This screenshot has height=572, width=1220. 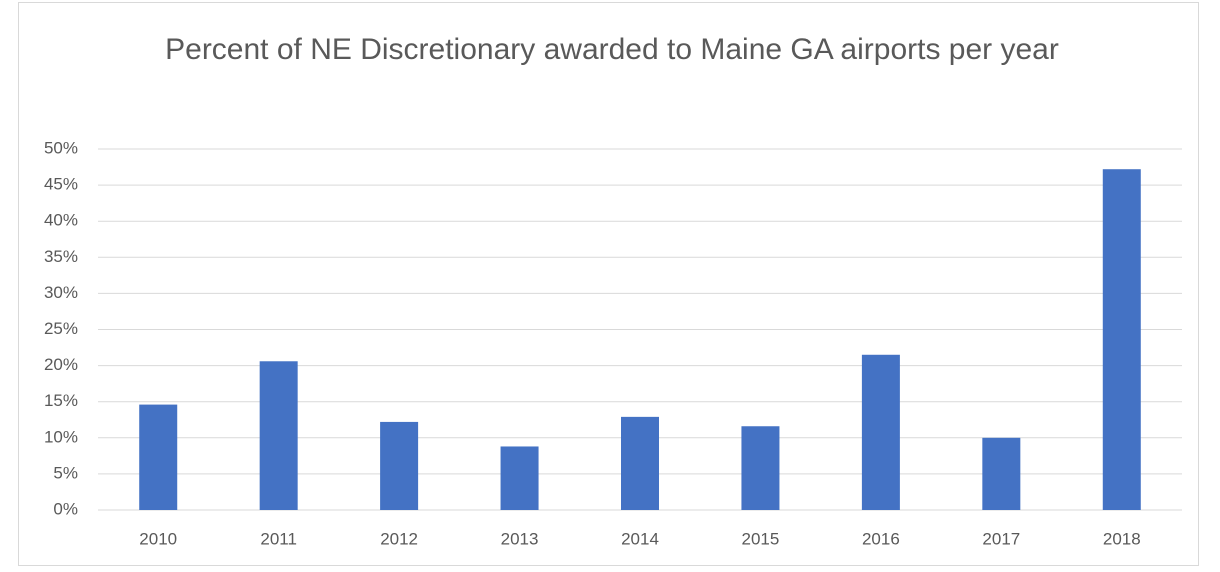 What do you see at coordinates (640, 538) in the screenshot?
I see `x-tick-label: 2014` at bounding box center [640, 538].